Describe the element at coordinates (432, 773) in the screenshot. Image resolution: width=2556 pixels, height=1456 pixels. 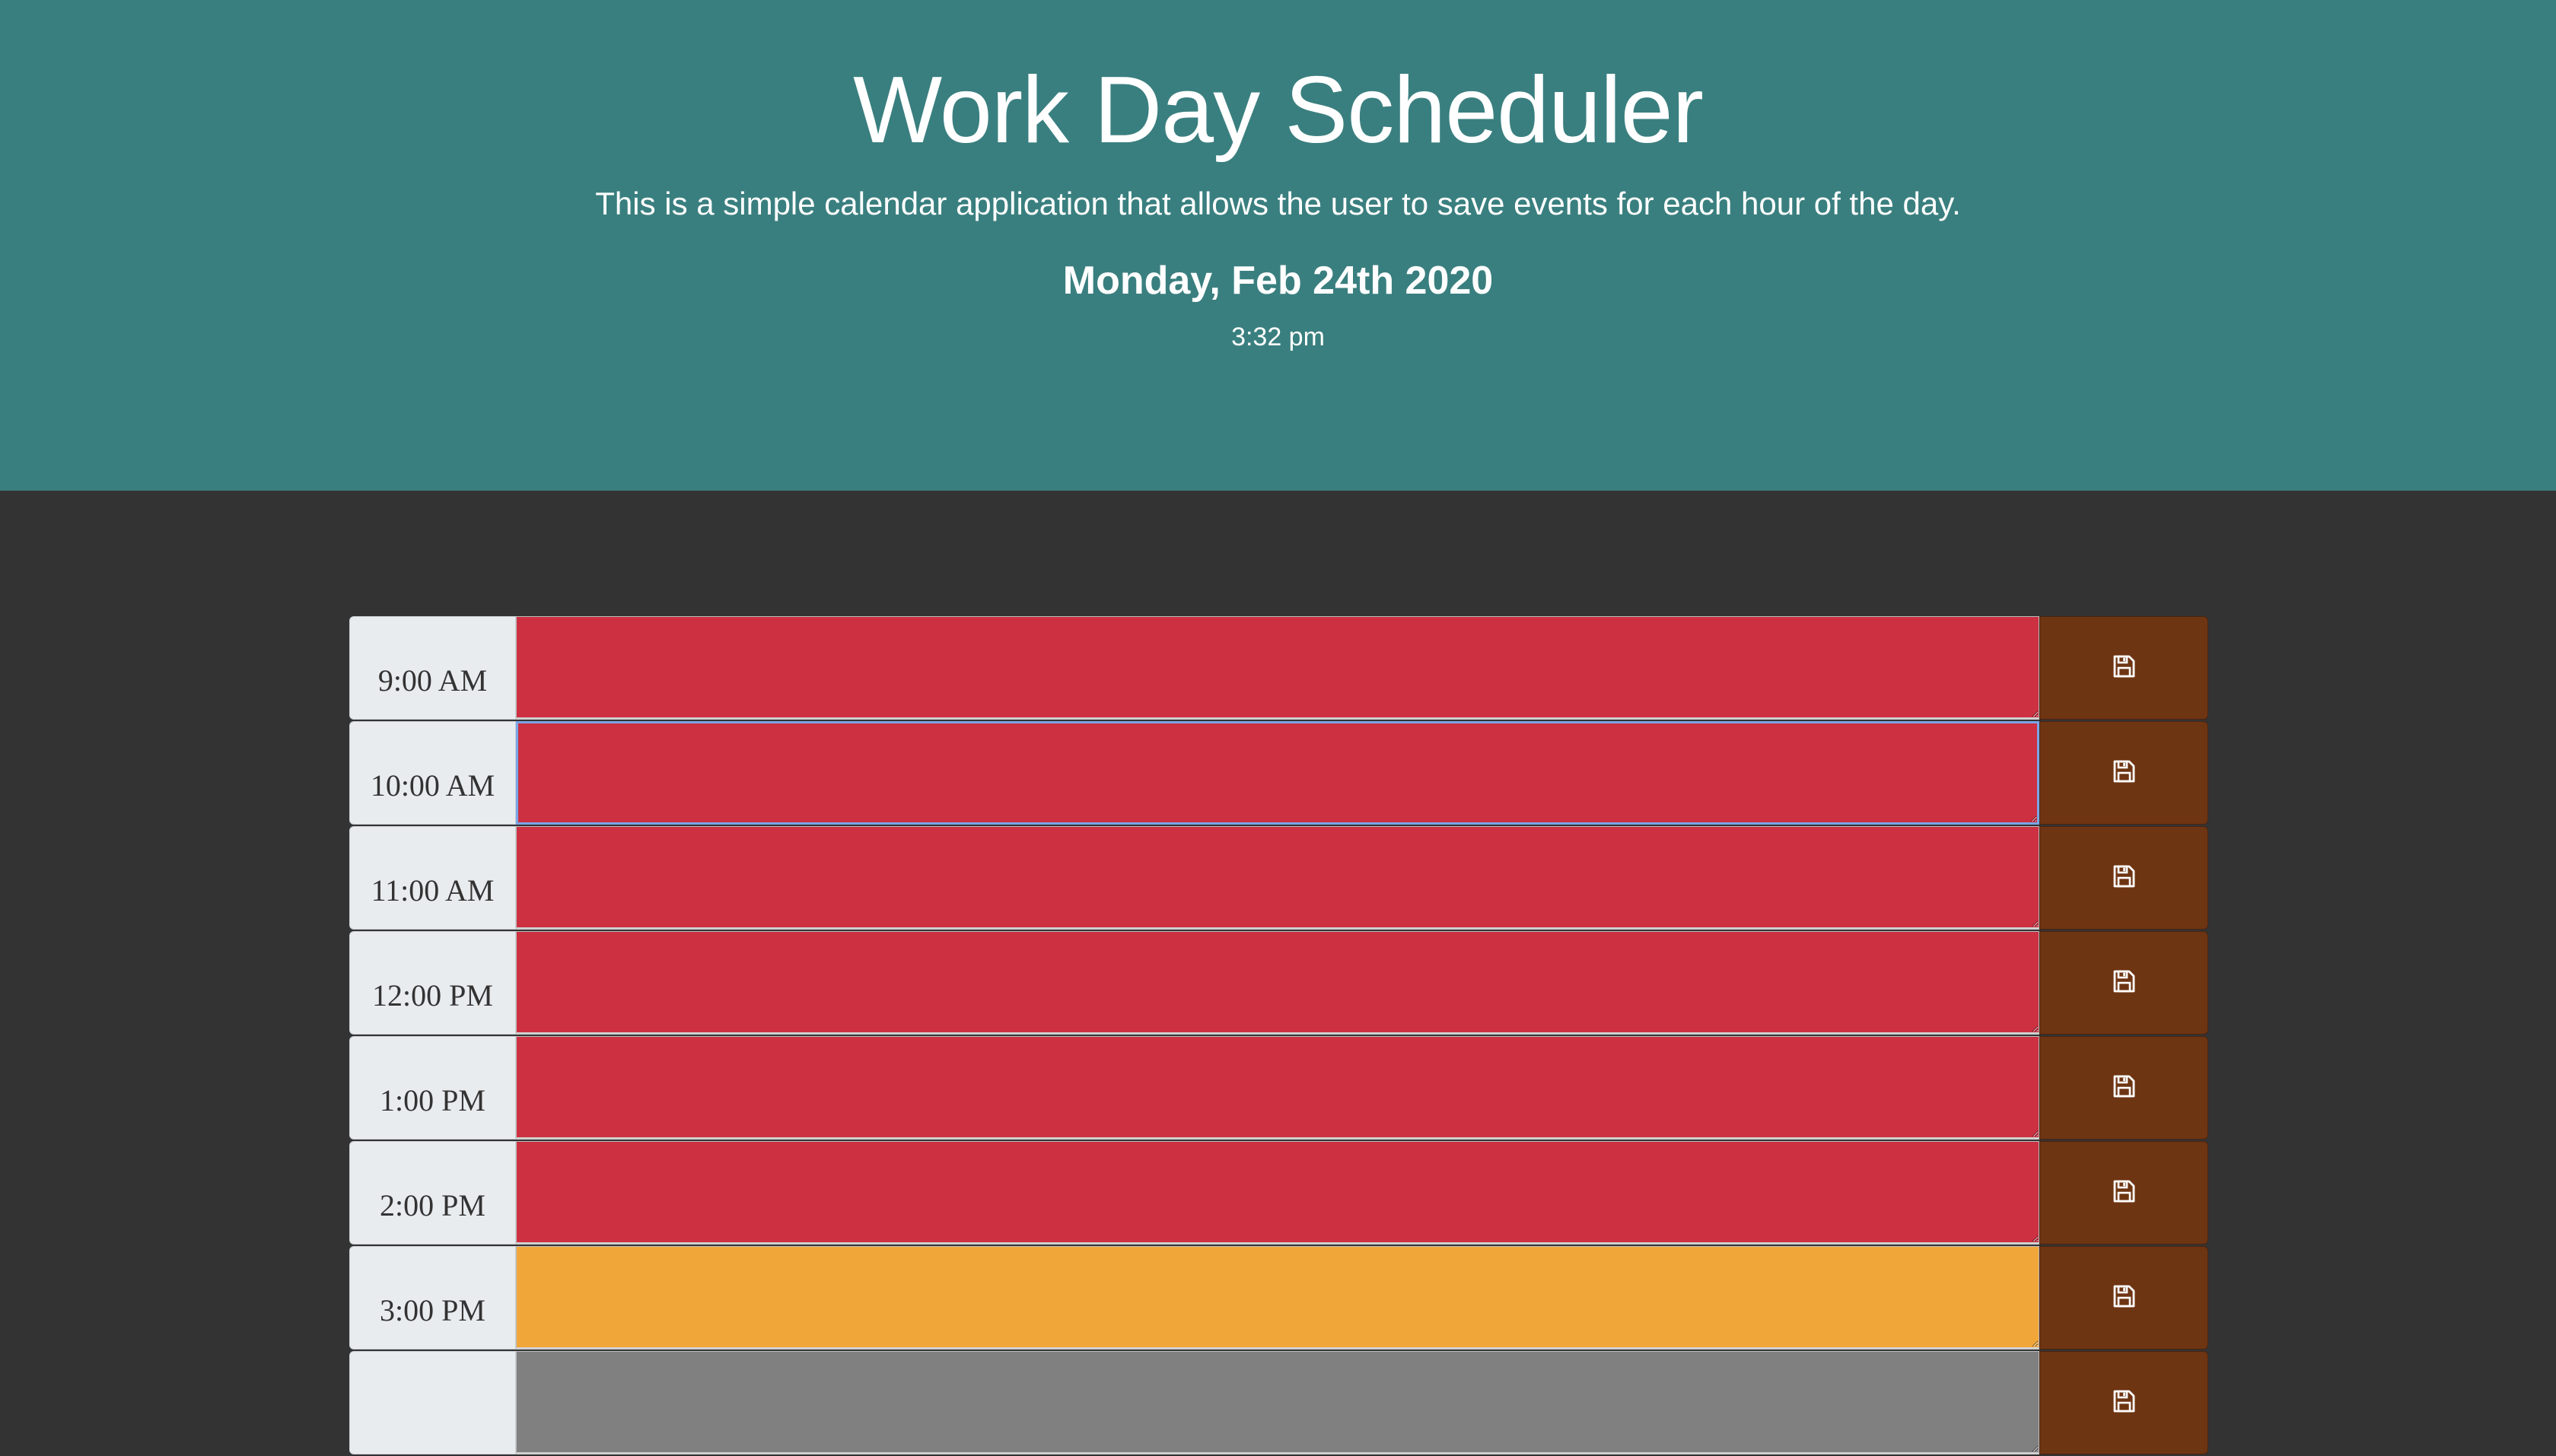
I see `hour-label: 10:00 AM` at that location.